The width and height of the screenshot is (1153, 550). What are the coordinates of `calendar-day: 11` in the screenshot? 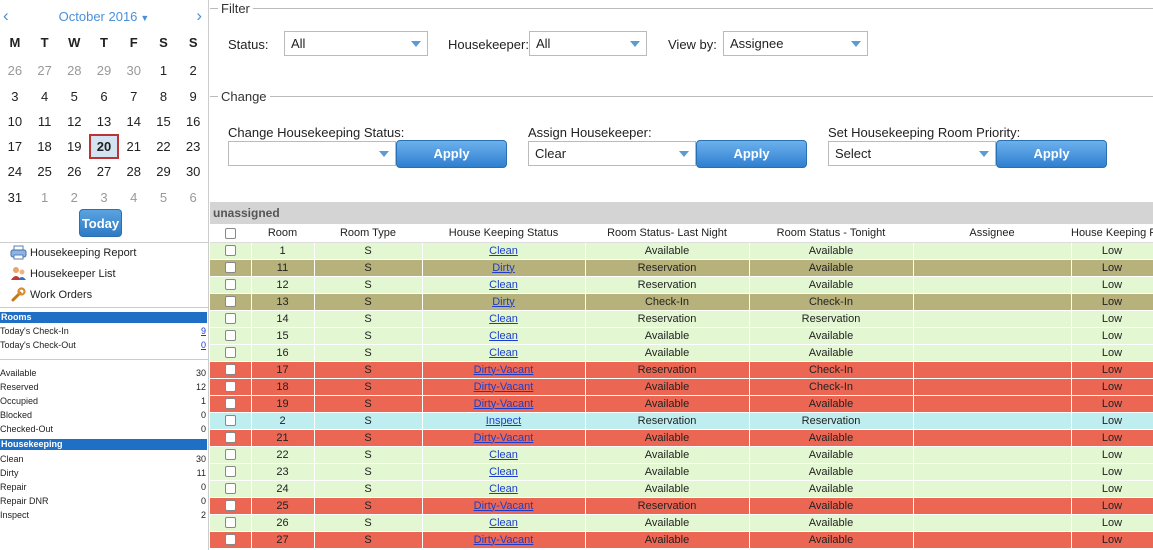 It's located at (44, 121).